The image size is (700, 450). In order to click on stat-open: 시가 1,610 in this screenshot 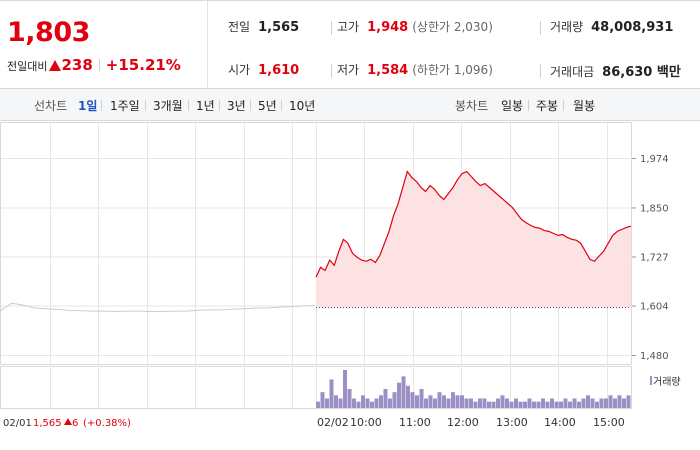, I will do `click(264, 70)`.